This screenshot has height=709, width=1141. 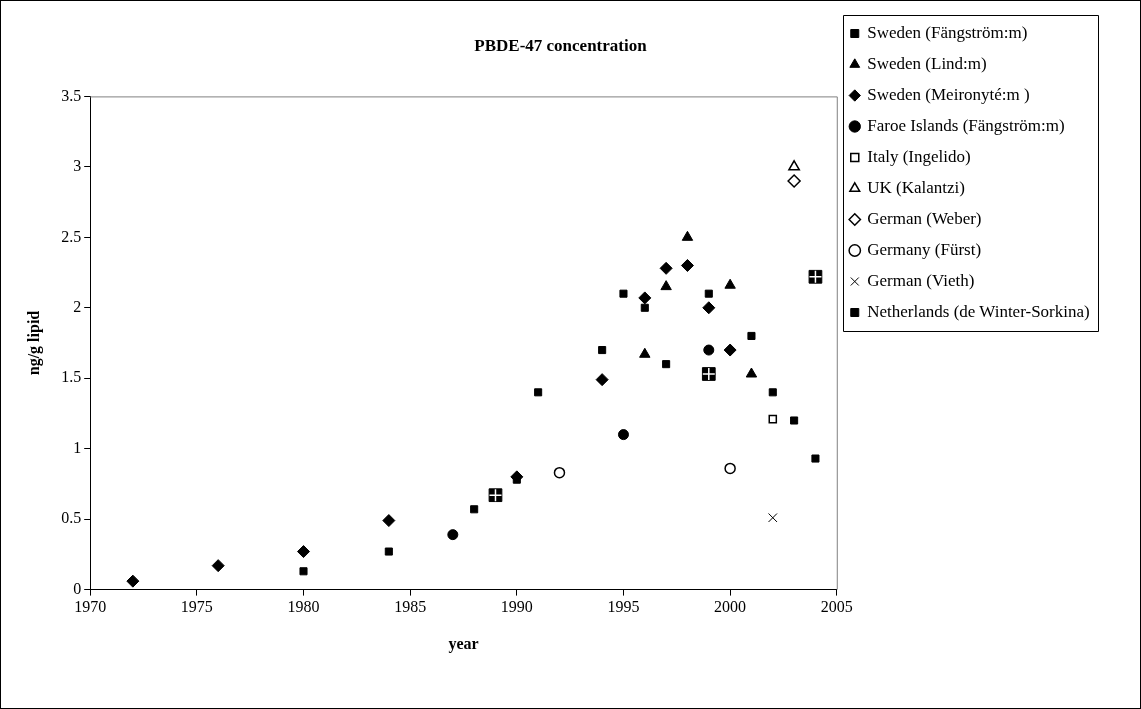 I want to click on x-tick-label: 1990, so click(x=516, y=607).